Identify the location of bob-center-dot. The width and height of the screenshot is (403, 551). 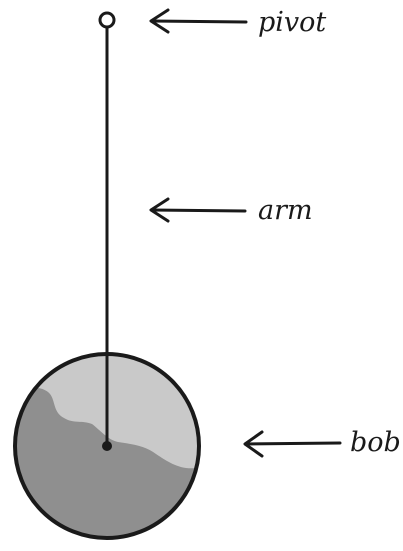
(107, 446).